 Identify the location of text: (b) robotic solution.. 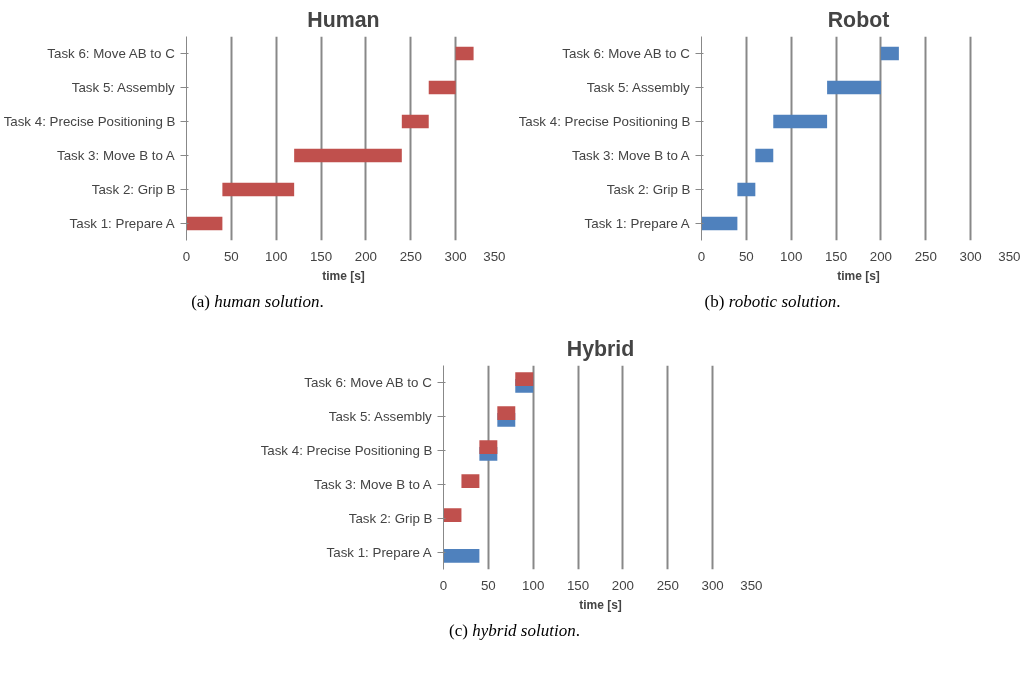
(772, 302).